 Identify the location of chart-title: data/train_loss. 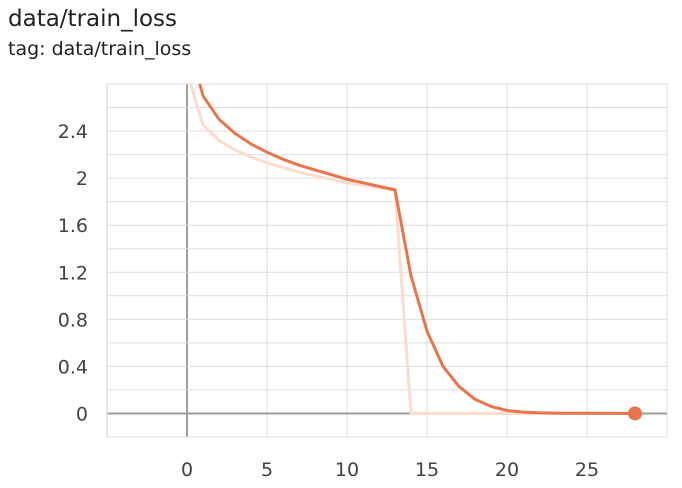
(93, 19).